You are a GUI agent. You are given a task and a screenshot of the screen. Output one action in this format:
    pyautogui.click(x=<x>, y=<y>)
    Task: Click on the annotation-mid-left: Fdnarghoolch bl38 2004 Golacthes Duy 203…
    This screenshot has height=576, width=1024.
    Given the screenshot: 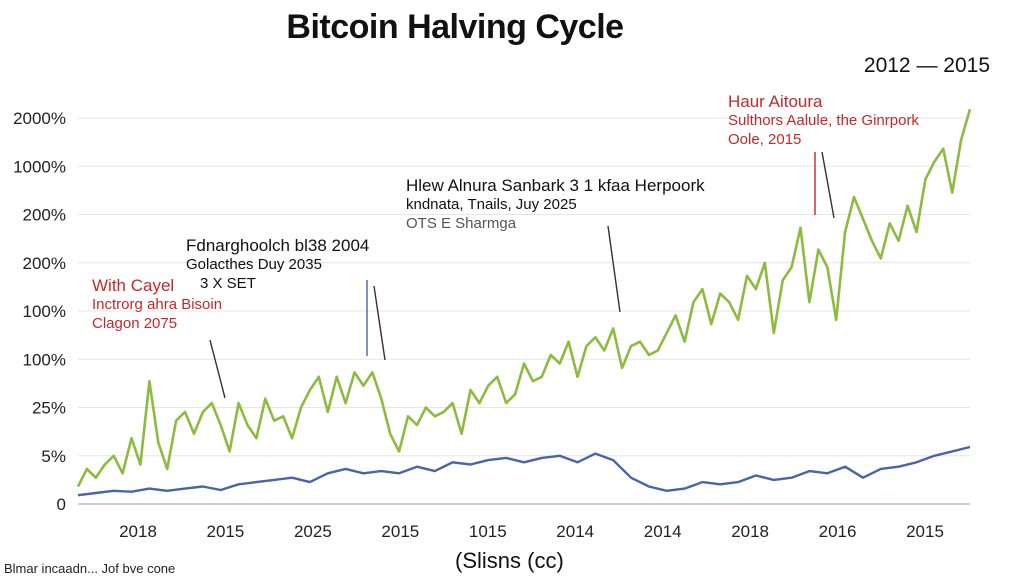 What is the action you would take?
    pyautogui.click(x=277, y=264)
    